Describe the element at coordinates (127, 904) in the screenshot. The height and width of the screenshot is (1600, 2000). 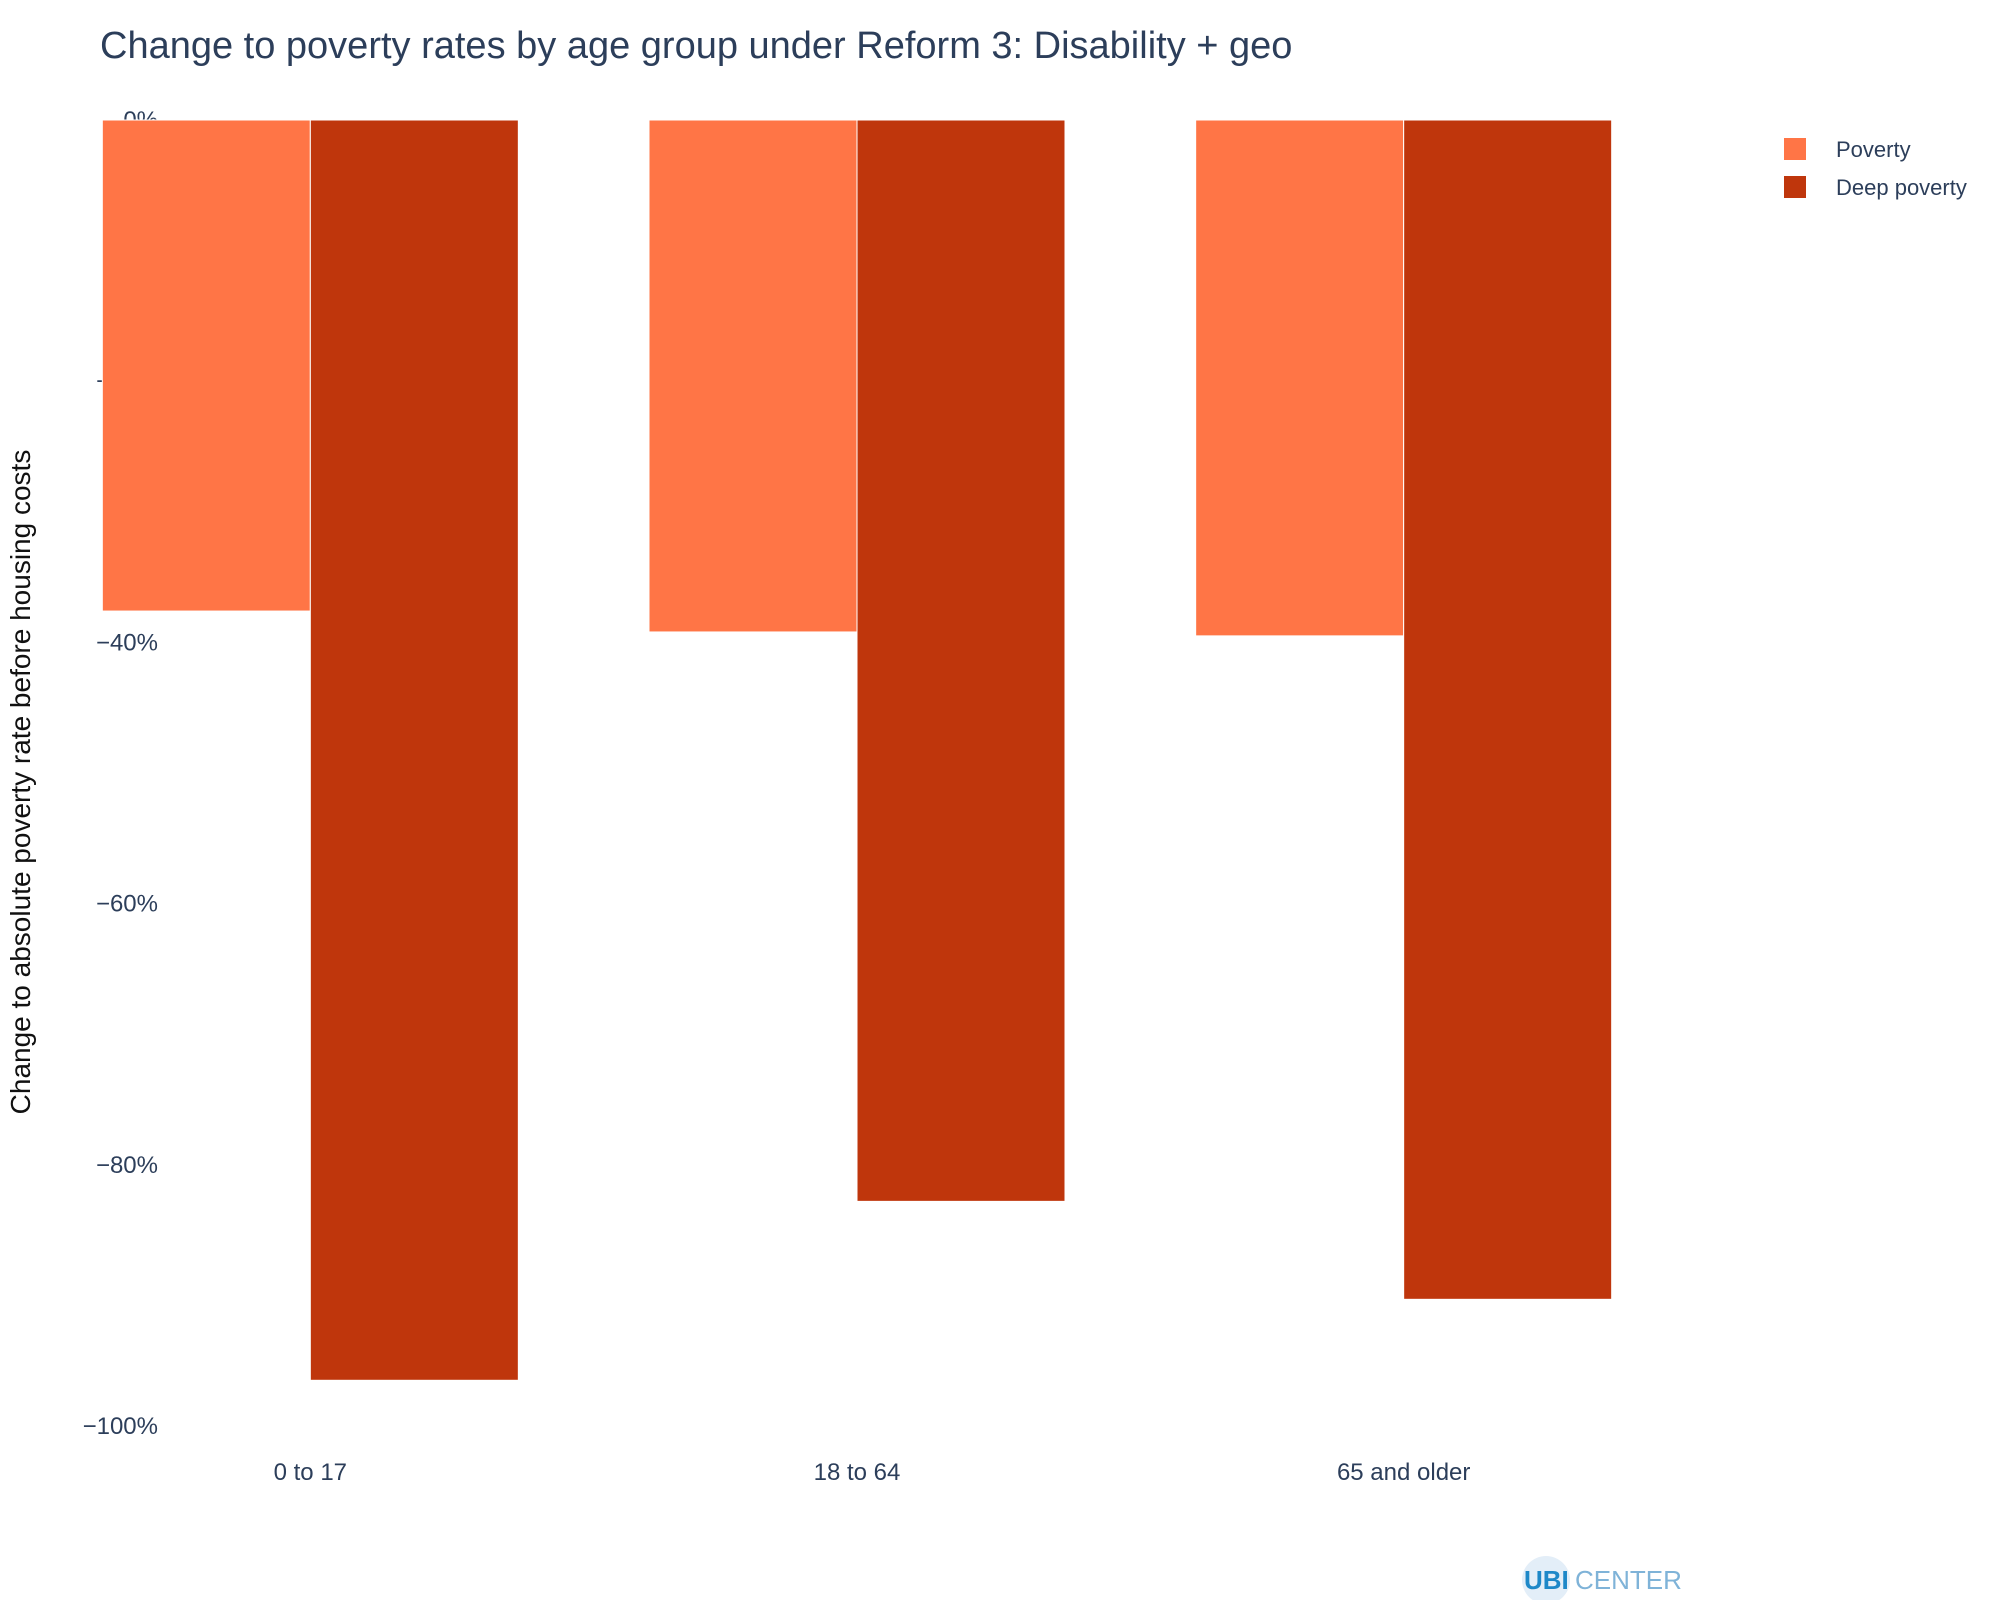
I see `y-tick-label: −60%` at that location.